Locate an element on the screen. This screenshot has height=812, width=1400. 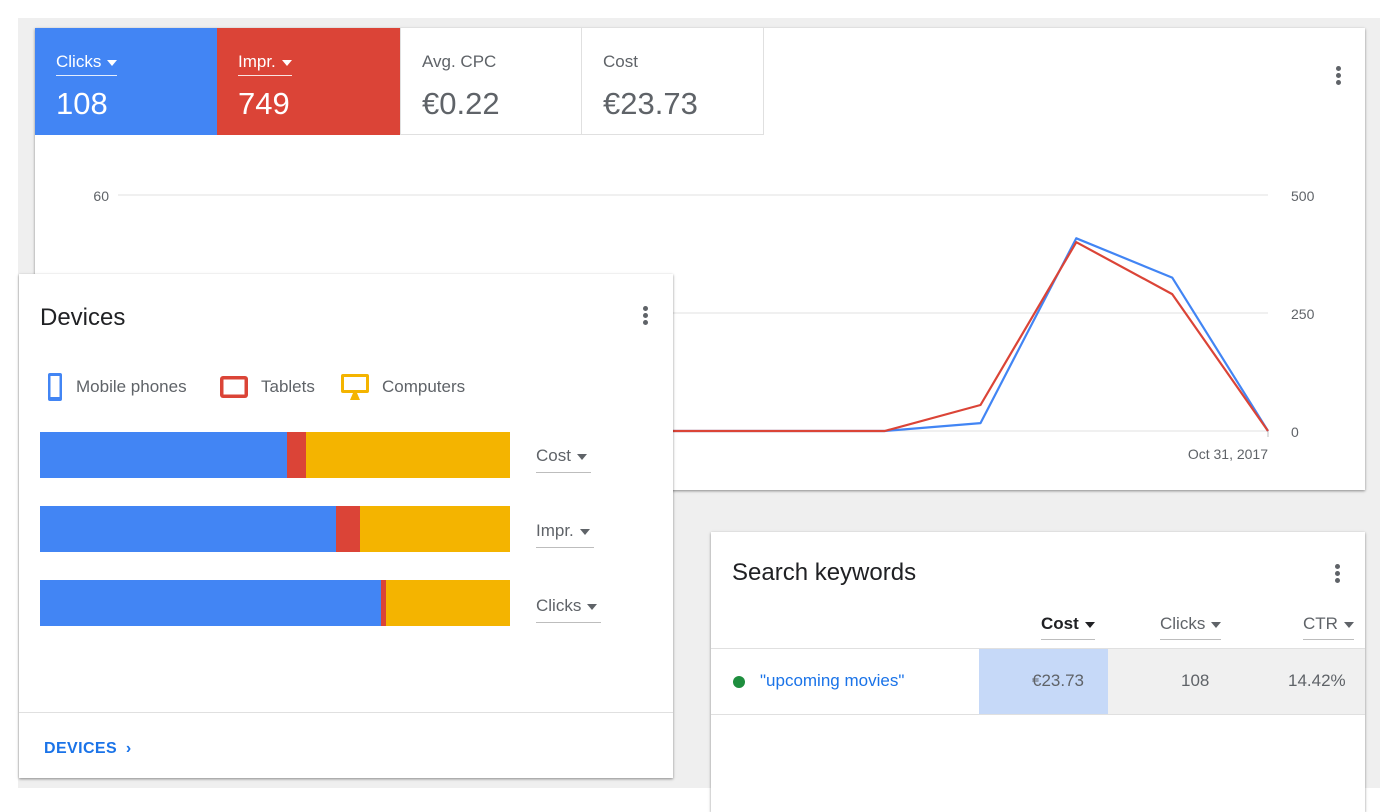
right-axis-tick-label: 500 is located at coordinates (1303, 196).